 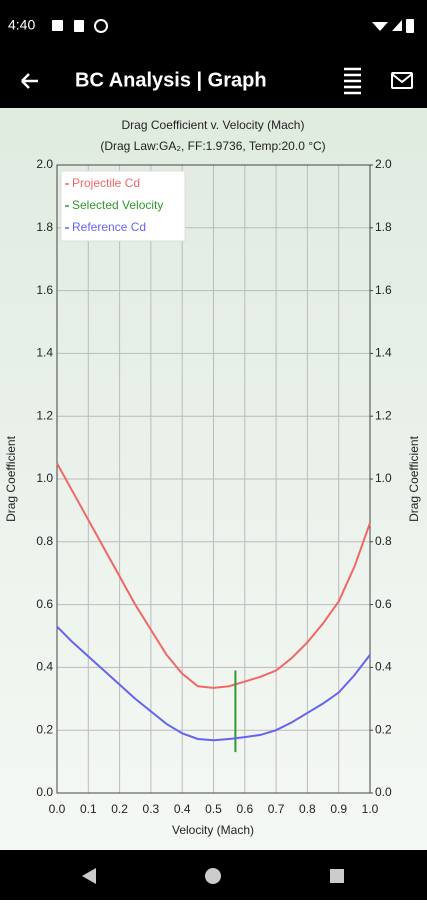 What do you see at coordinates (213, 54) in the screenshot?
I see `top-bar` at bounding box center [213, 54].